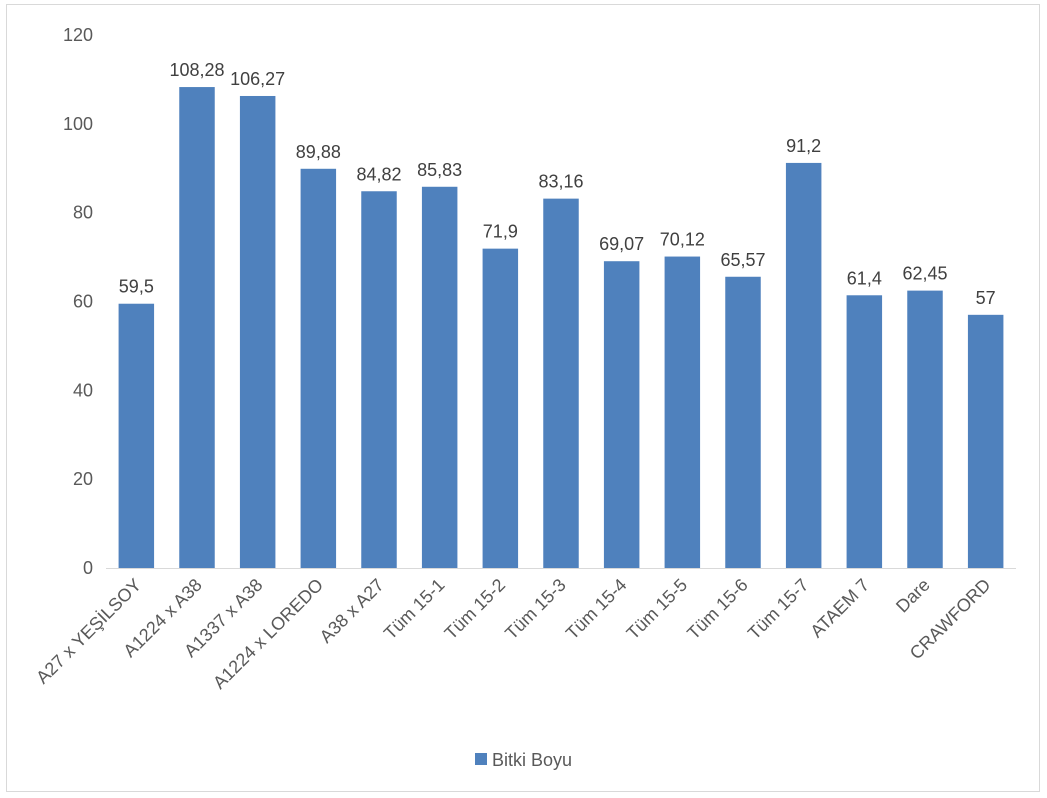 Image resolution: width=1047 pixels, height=798 pixels. Describe the element at coordinates (88, 568) in the screenshot. I see `y-tick-label: 0` at that location.